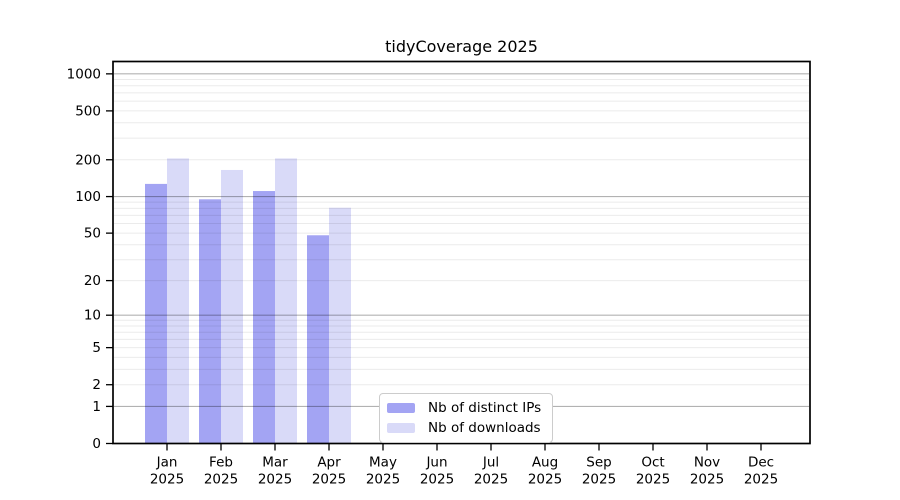 The image size is (900, 500). Describe the element at coordinates (761, 463) in the screenshot. I see `x-tick-label-month-dec-2025: Dec` at that location.